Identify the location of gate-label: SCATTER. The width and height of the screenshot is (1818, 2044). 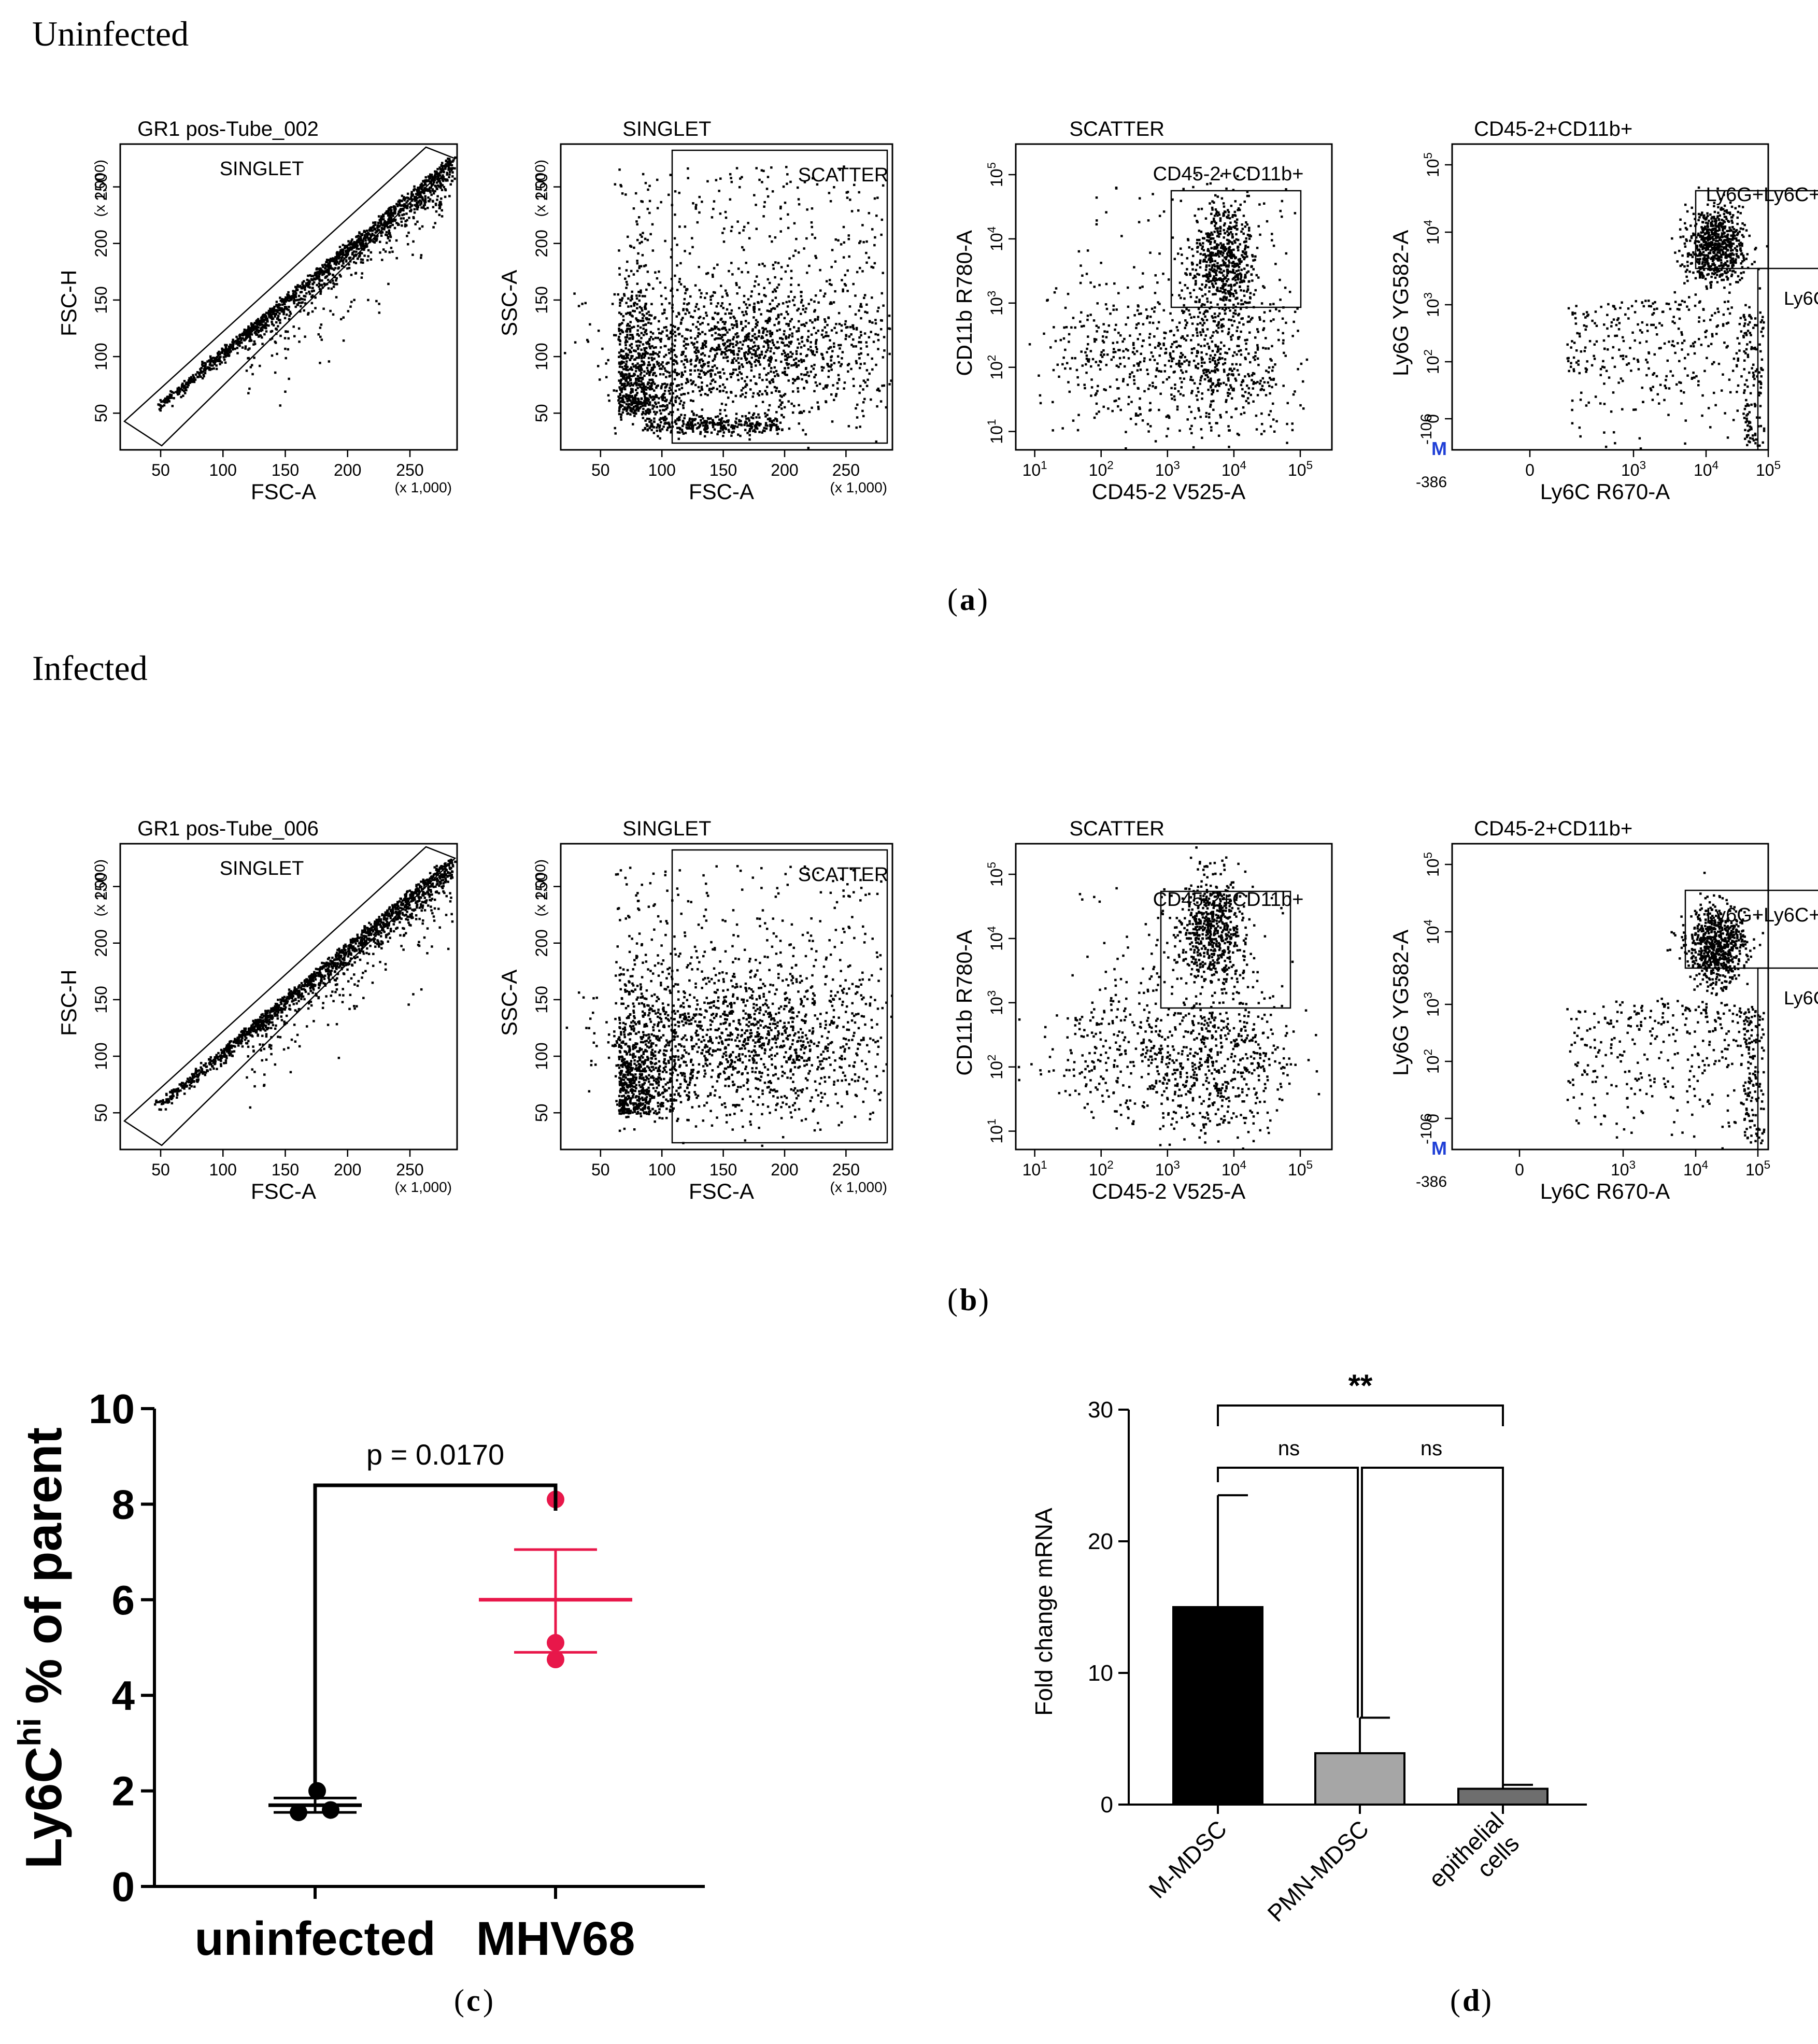
(843, 875).